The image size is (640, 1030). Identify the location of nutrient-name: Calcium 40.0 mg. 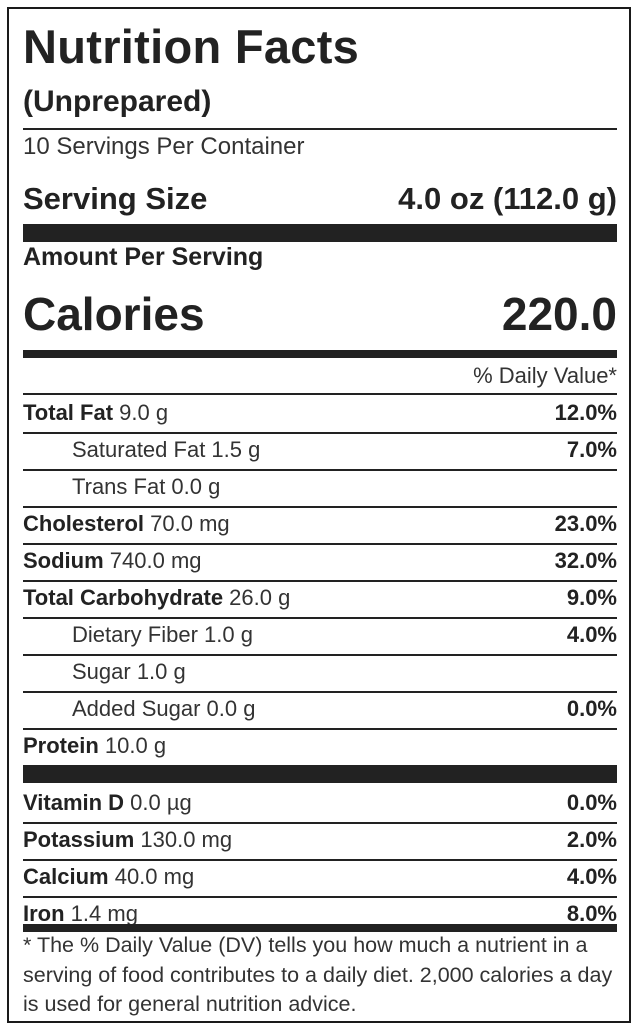
(109, 876).